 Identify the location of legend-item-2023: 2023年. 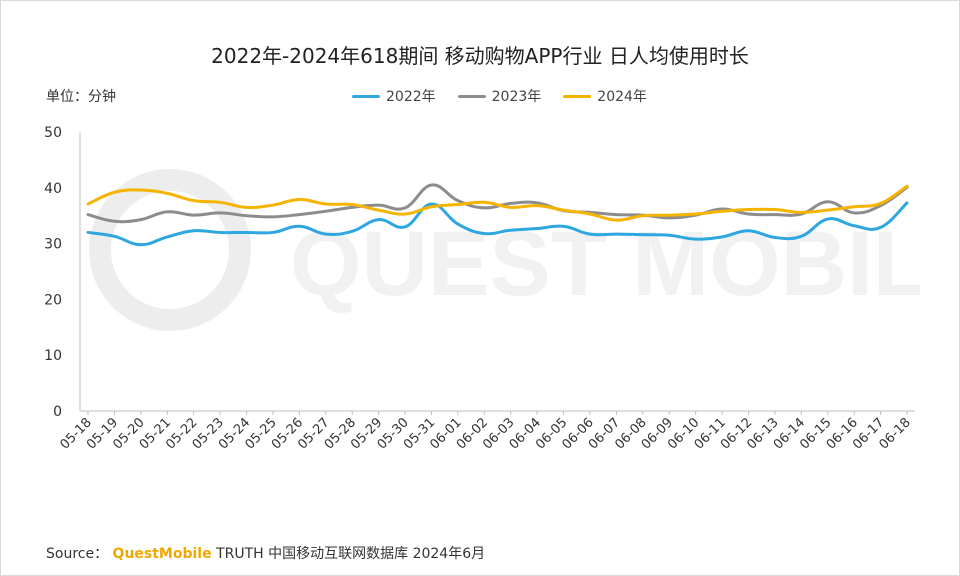
(499, 96).